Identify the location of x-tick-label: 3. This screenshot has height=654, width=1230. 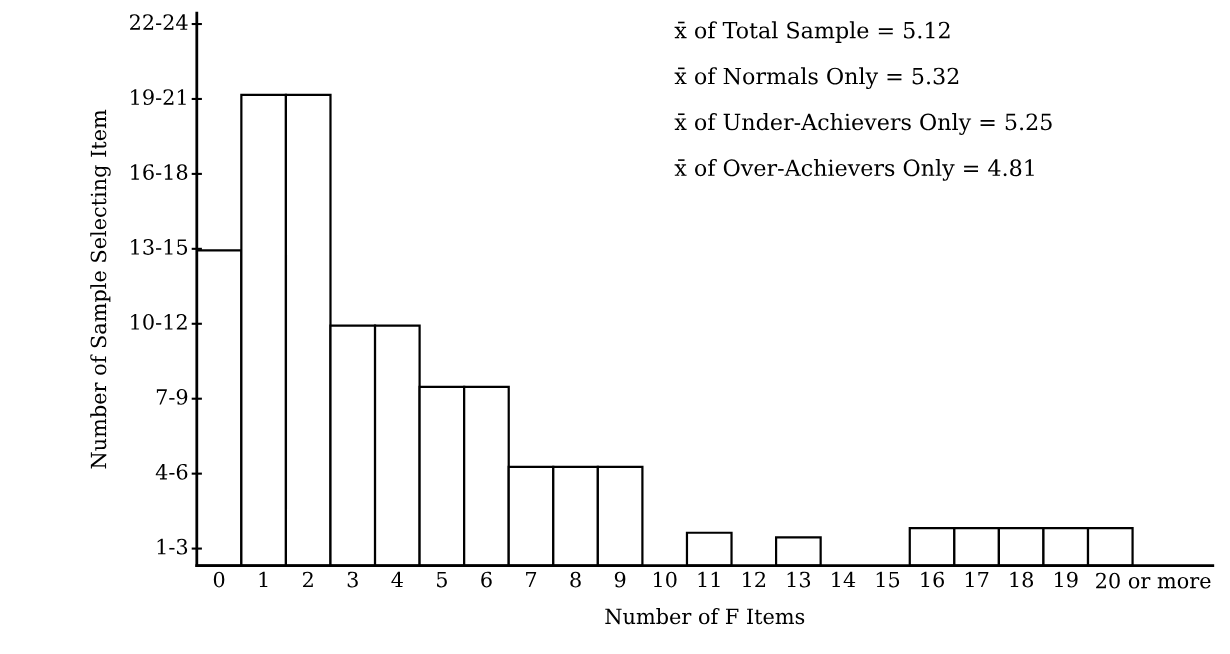
(352, 579).